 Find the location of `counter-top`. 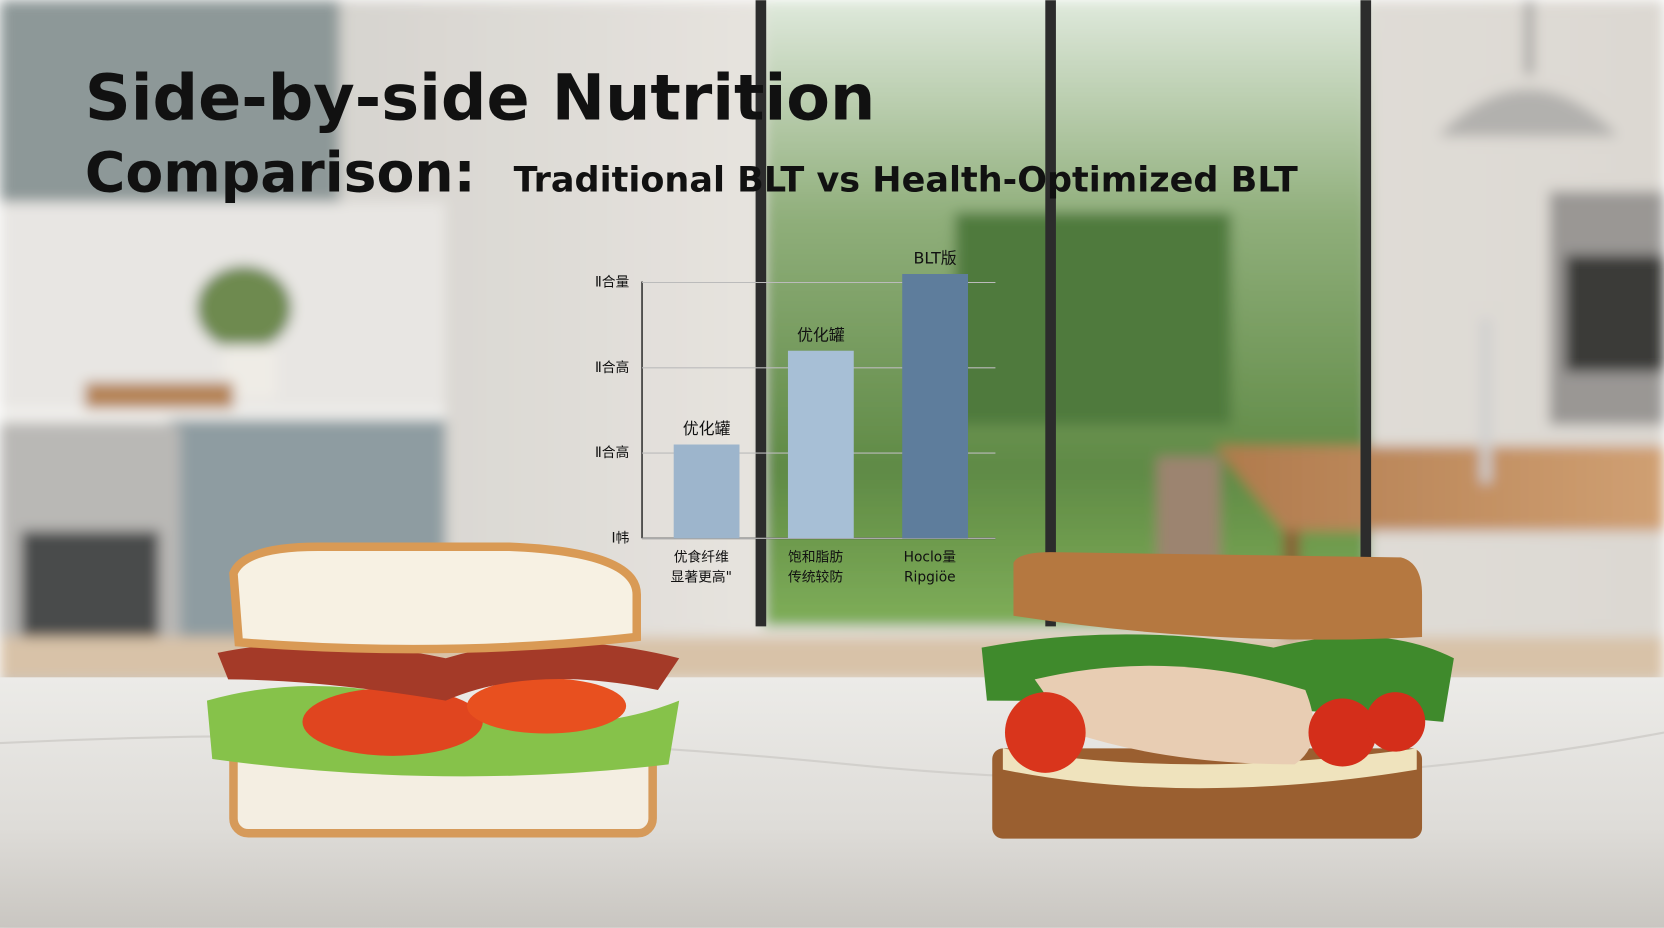

counter-top is located at coordinates (223, 415).